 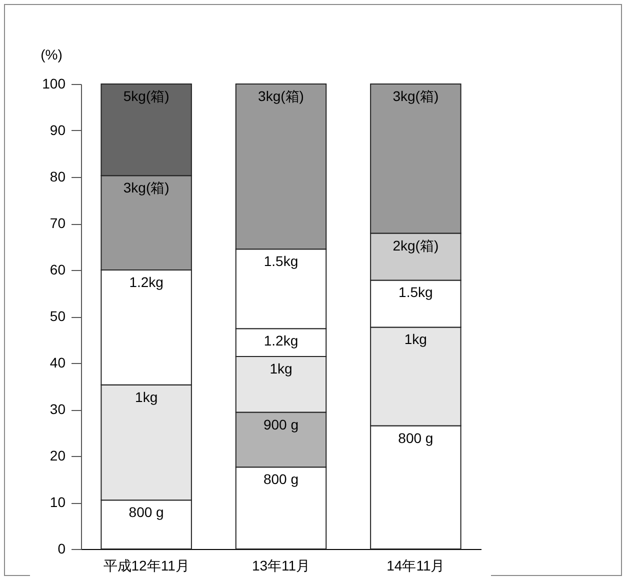 What do you see at coordinates (281, 340) in the screenshot?
I see `text: 1.2kg` at bounding box center [281, 340].